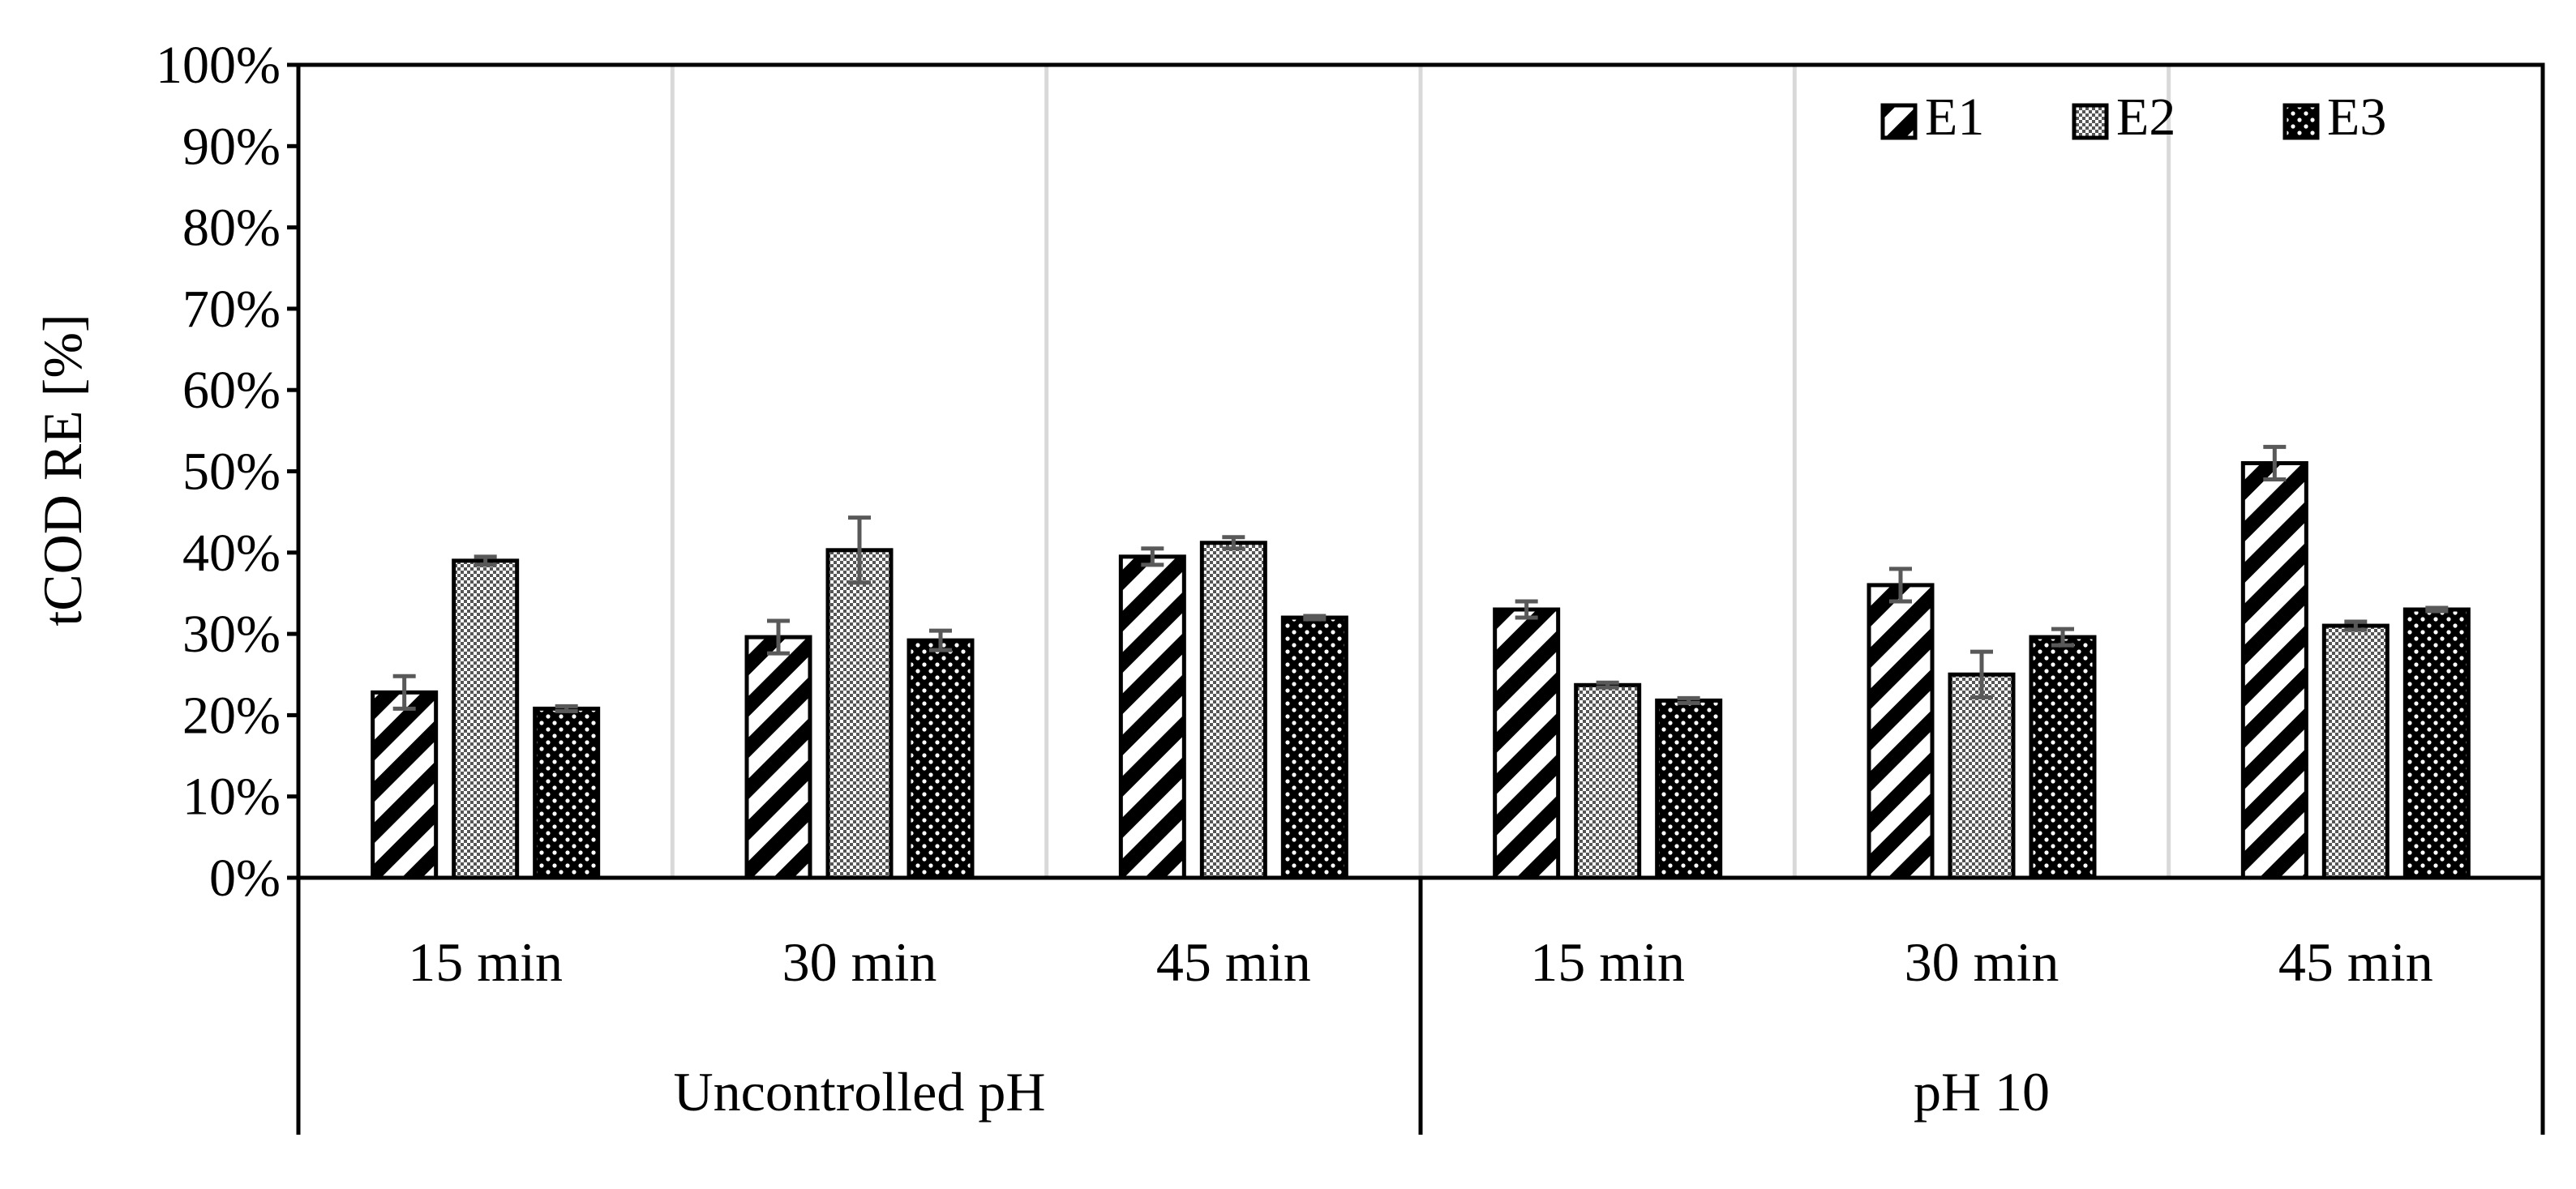  What do you see at coordinates (1954, 117) in the screenshot?
I see `legend-label-e1: E1` at bounding box center [1954, 117].